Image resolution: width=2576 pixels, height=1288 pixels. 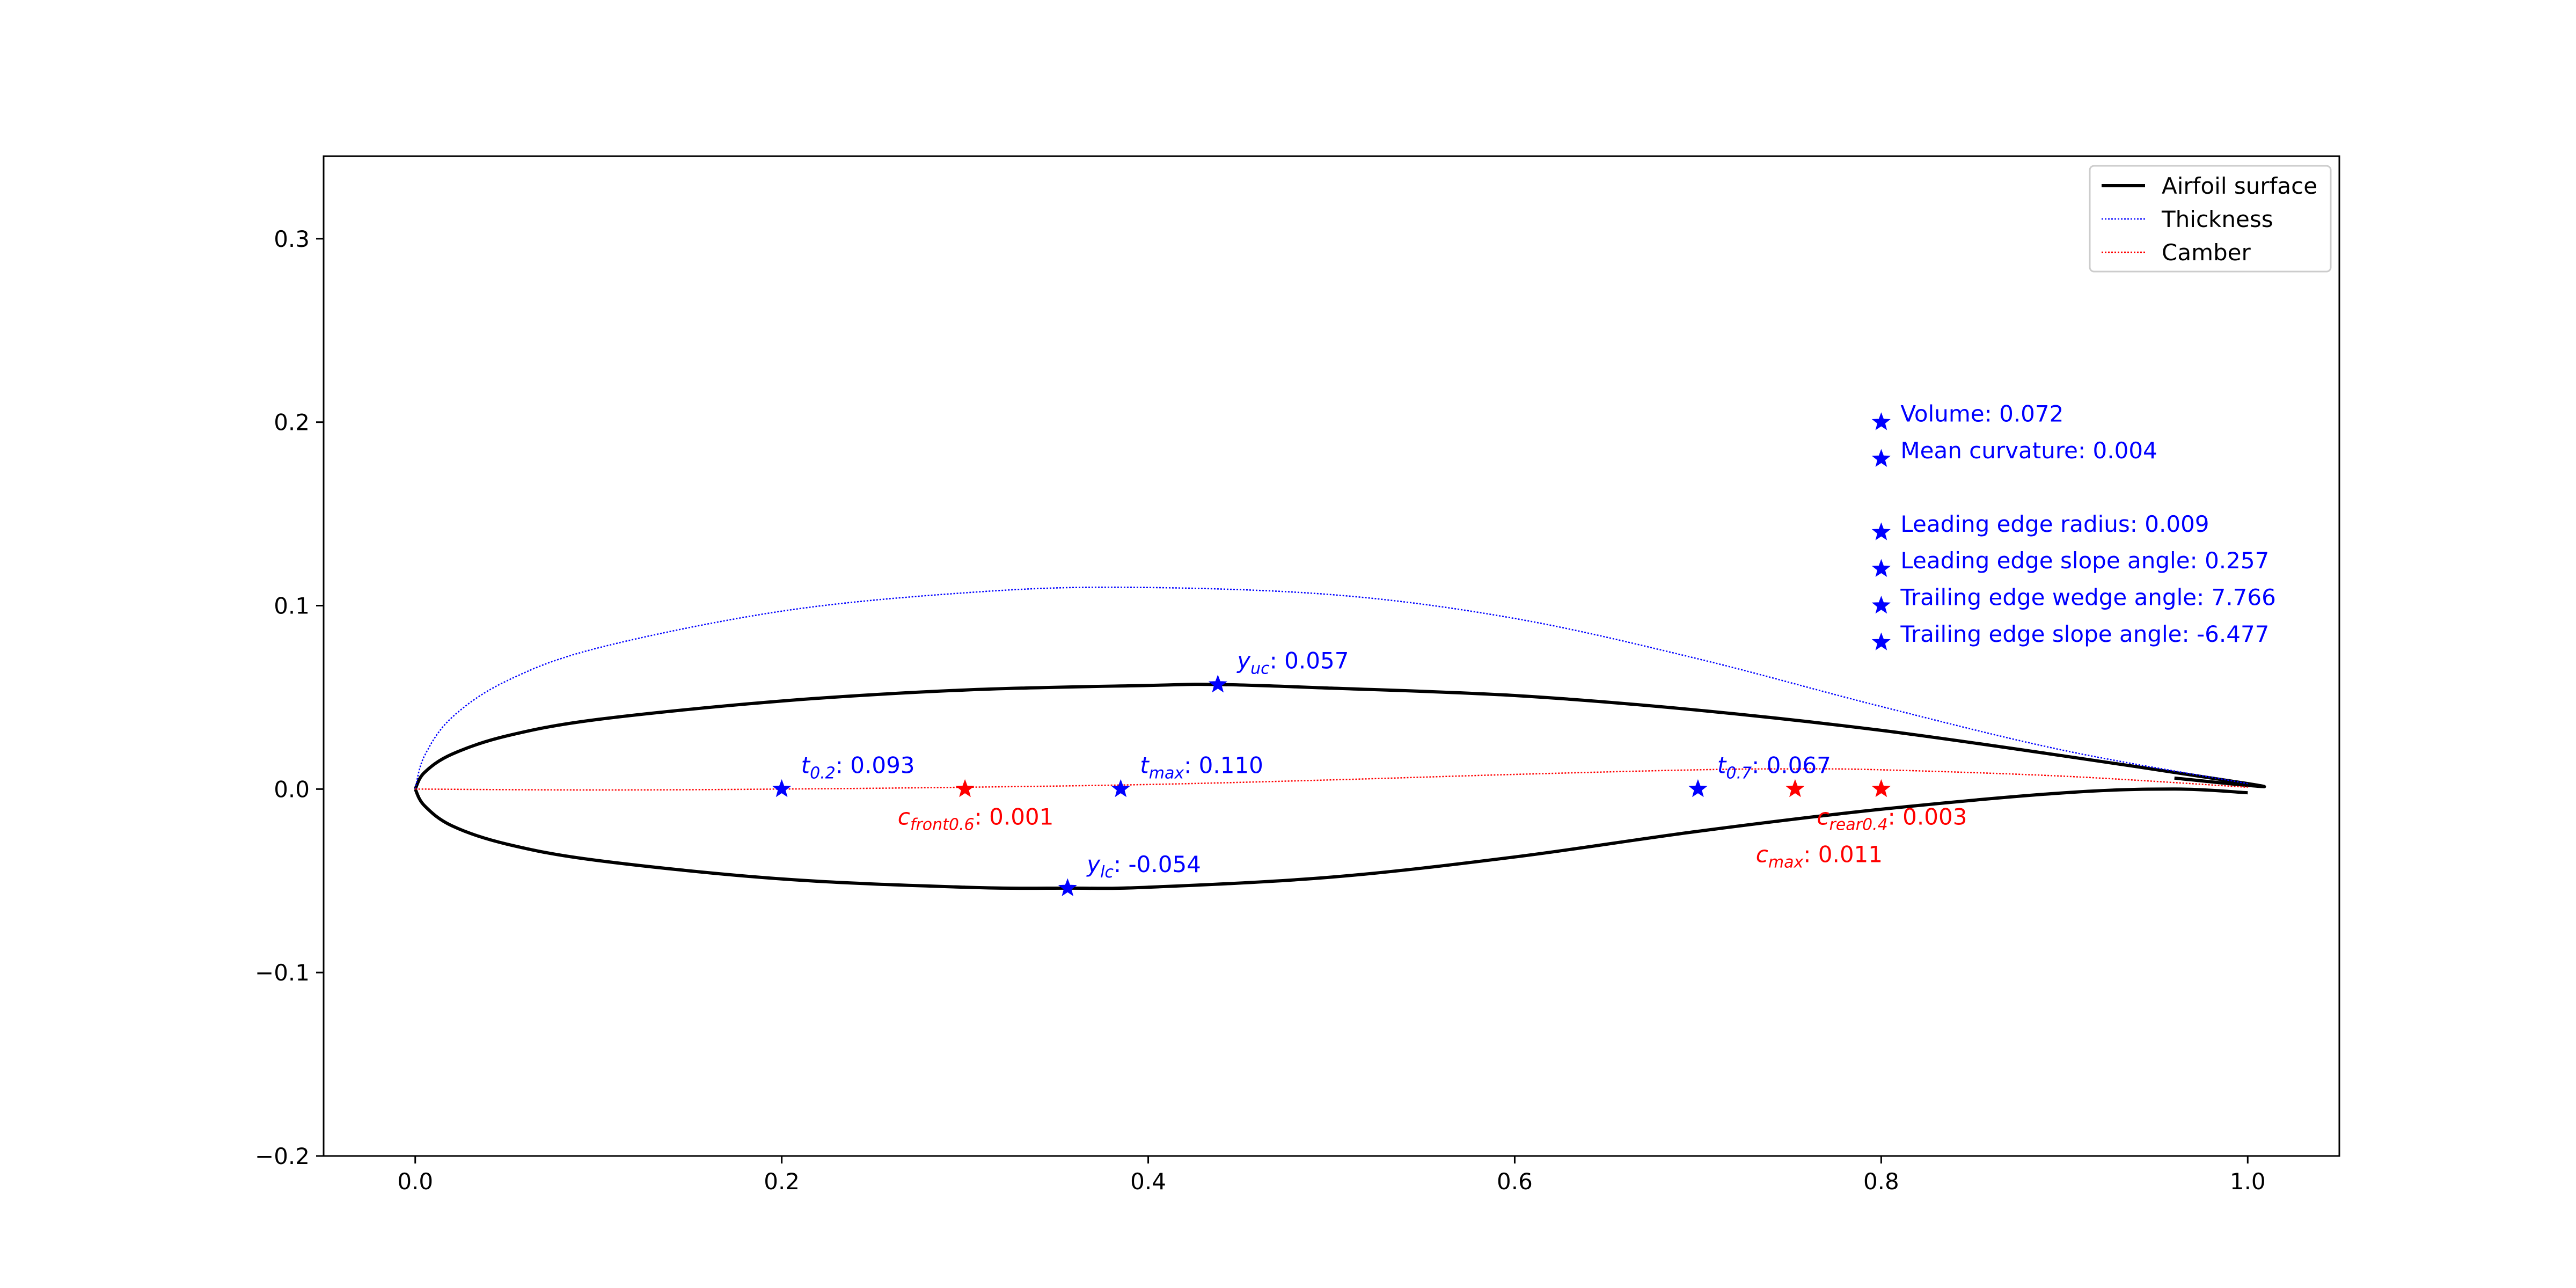 What do you see at coordinates (1515, 1181) in the screenshot?
I see `x-tick-label-0-6: 0.6` at bounding box center [1515, 1181].